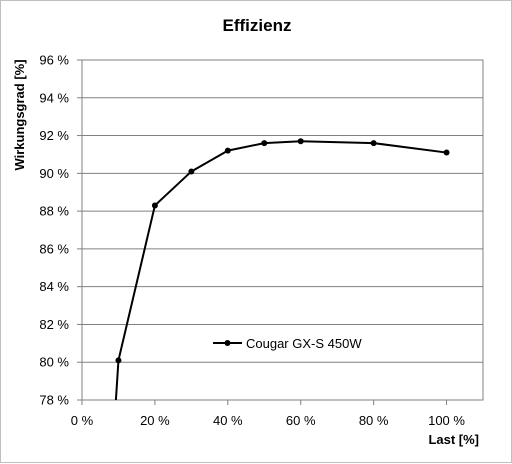  I want to click on y-tick-label: 78 %, so click(54, 400).